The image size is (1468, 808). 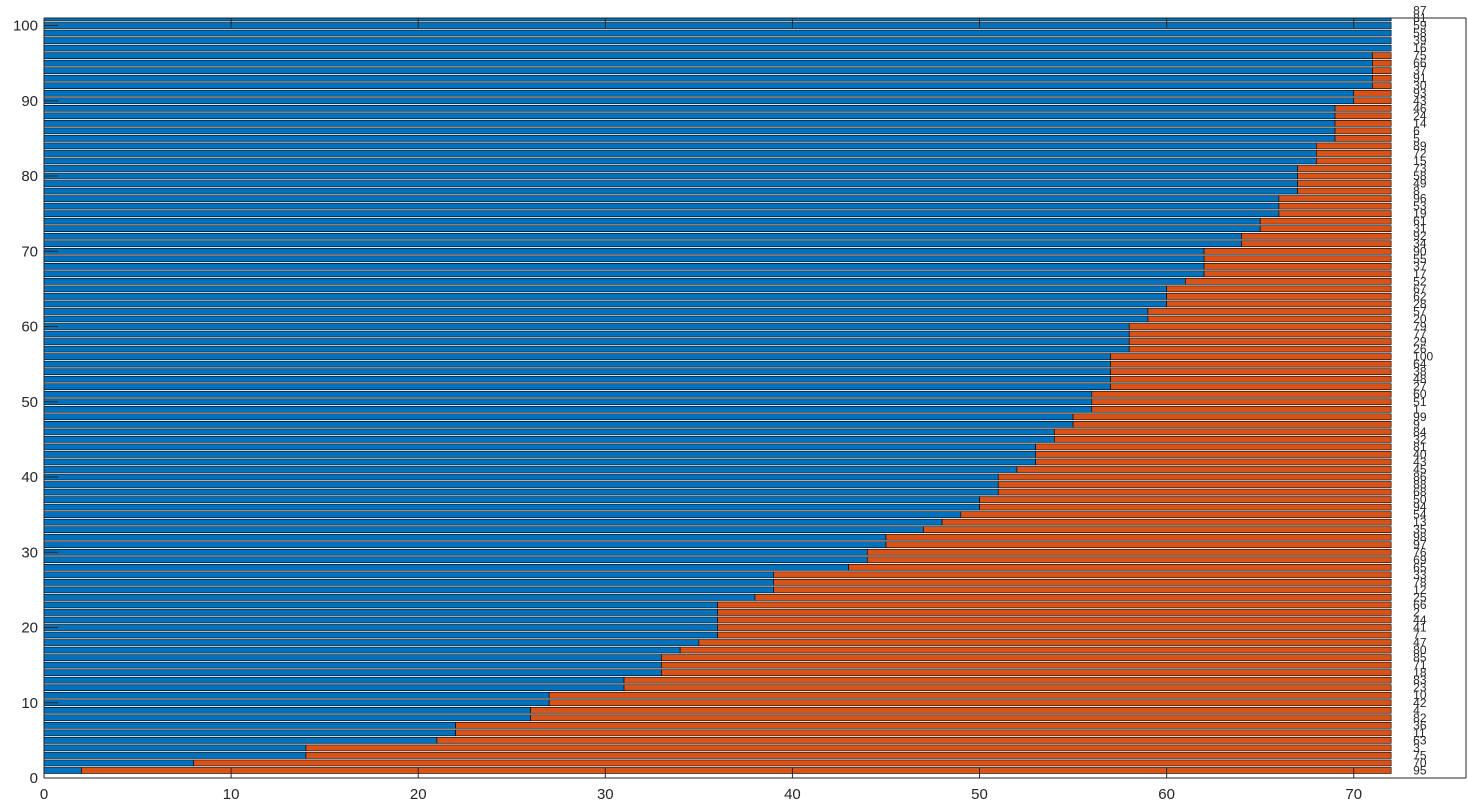 I want to click on bar-label: 99, so click(x=1420, y=417).